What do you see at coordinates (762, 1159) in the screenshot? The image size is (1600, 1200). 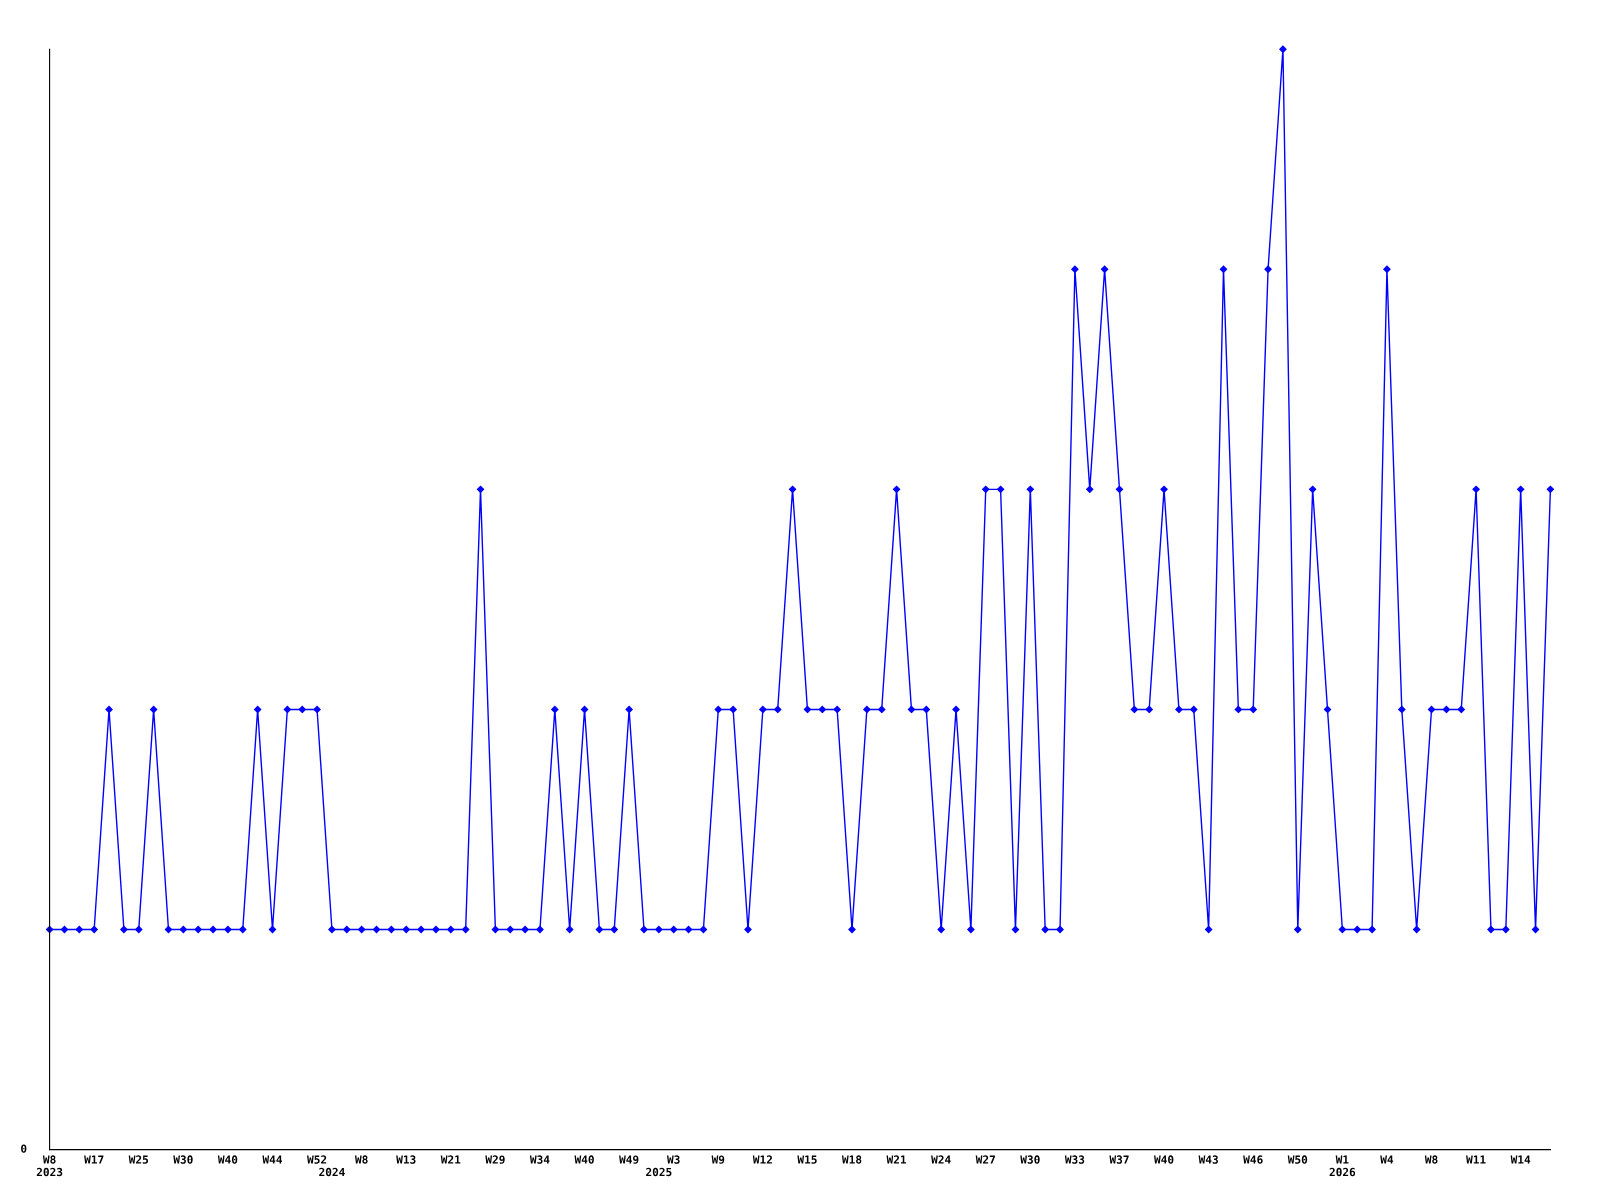 I see `x-tick-label: W12` at bounding box center [762, 1159].